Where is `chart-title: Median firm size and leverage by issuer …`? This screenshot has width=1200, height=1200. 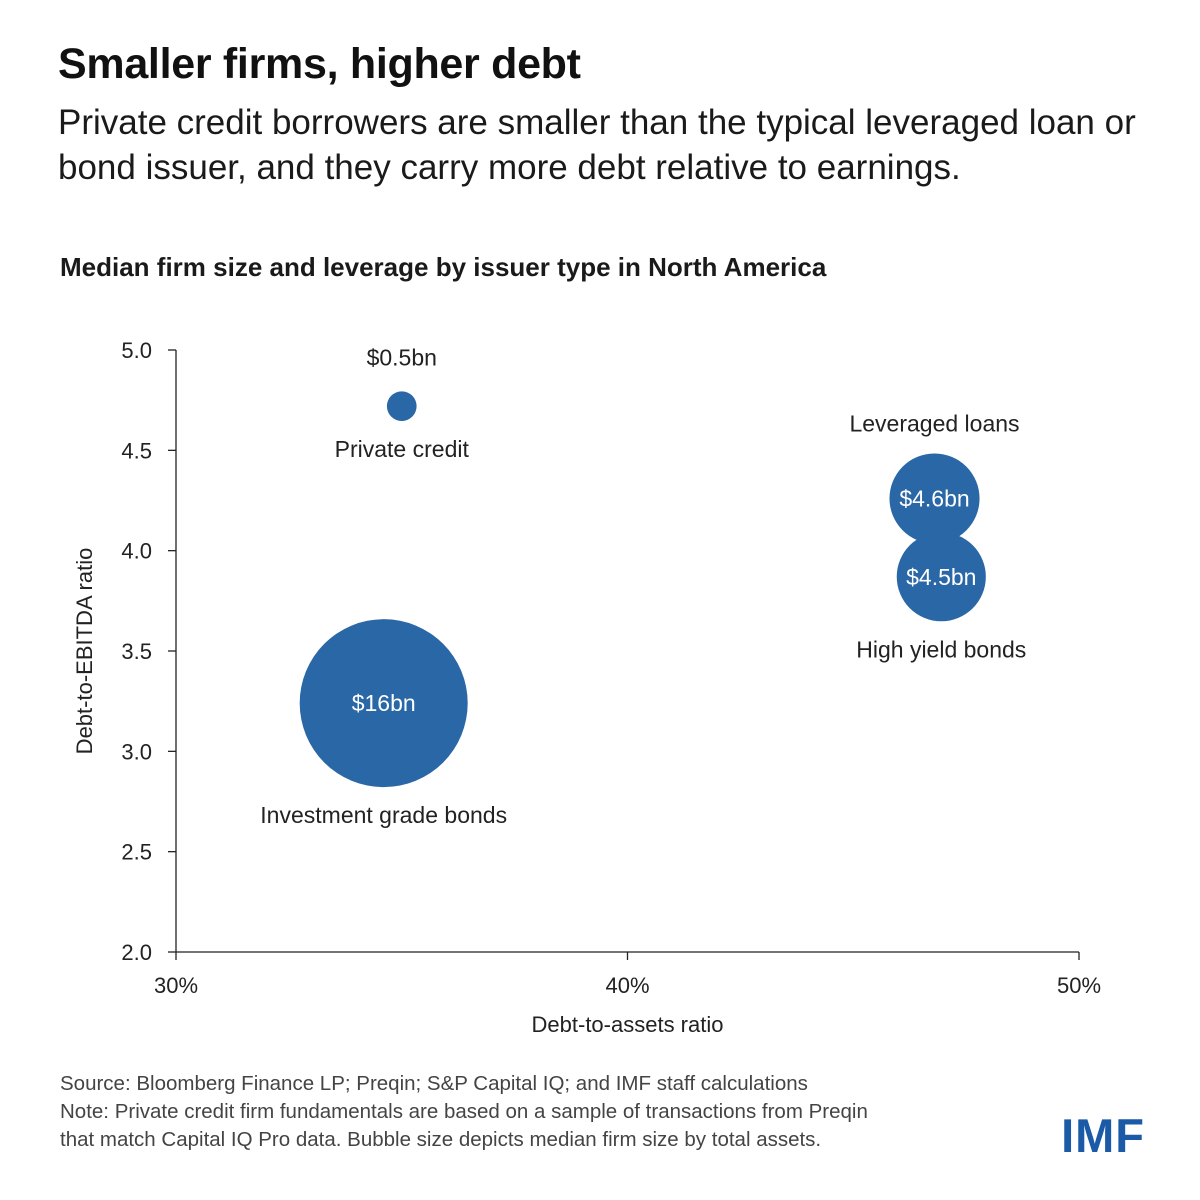 chart-title: Median firm size and leverage by issuer … is located at coordinates (443, 267).